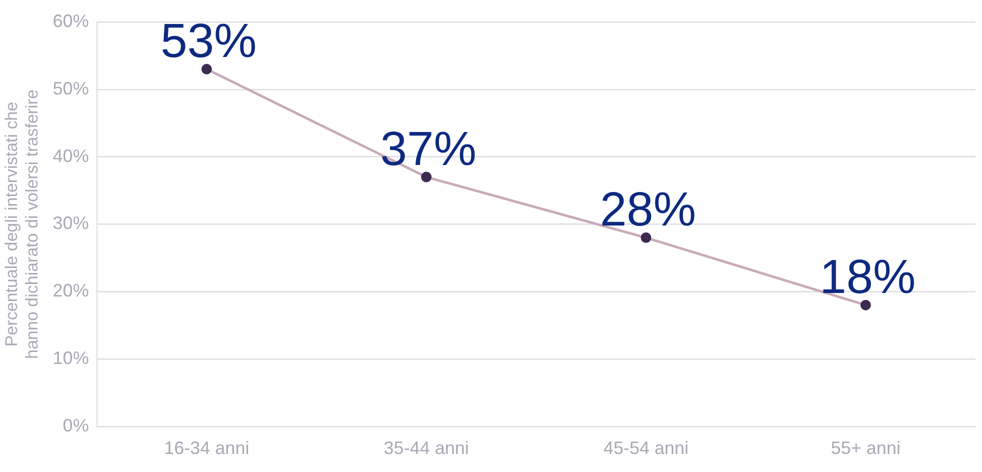 The height and width of the screenshot is (472, 982). Describe the element at coordinates (70, 156) in the screenshot. I see `y-tick-label: 40%` at that location.